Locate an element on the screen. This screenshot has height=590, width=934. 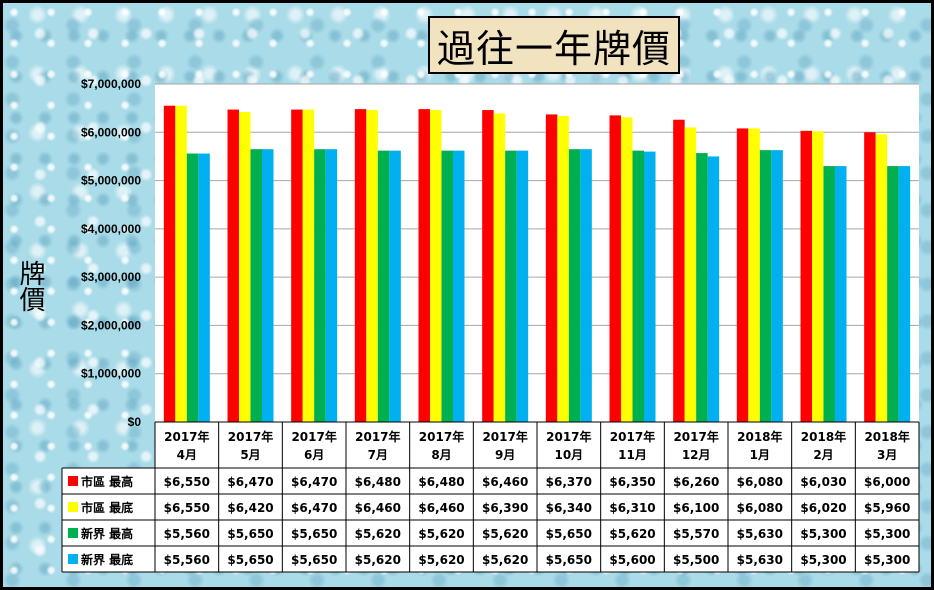
x-tick-label: 12月 is located at coordinates (696, 455).